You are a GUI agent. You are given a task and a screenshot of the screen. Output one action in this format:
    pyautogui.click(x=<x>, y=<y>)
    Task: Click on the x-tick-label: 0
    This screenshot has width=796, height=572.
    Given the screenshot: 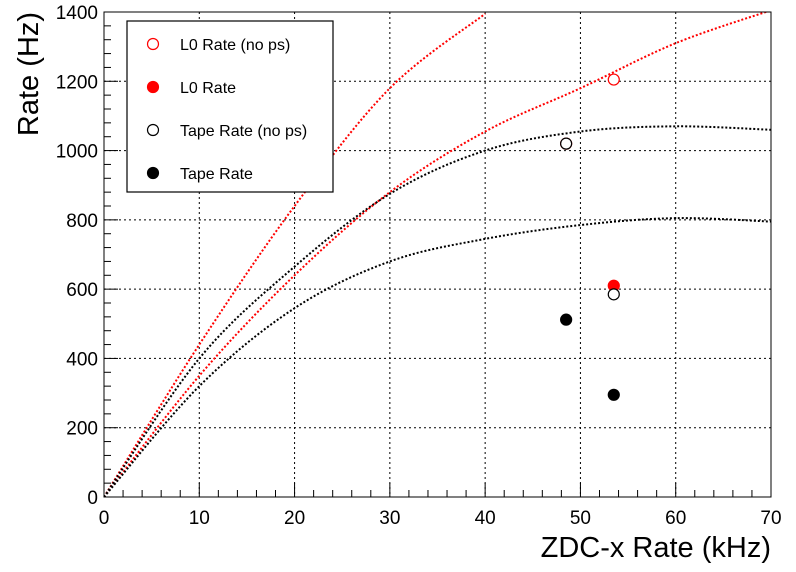 What is the action you would take?
    pyautogui.click(x=104, y=518)
    